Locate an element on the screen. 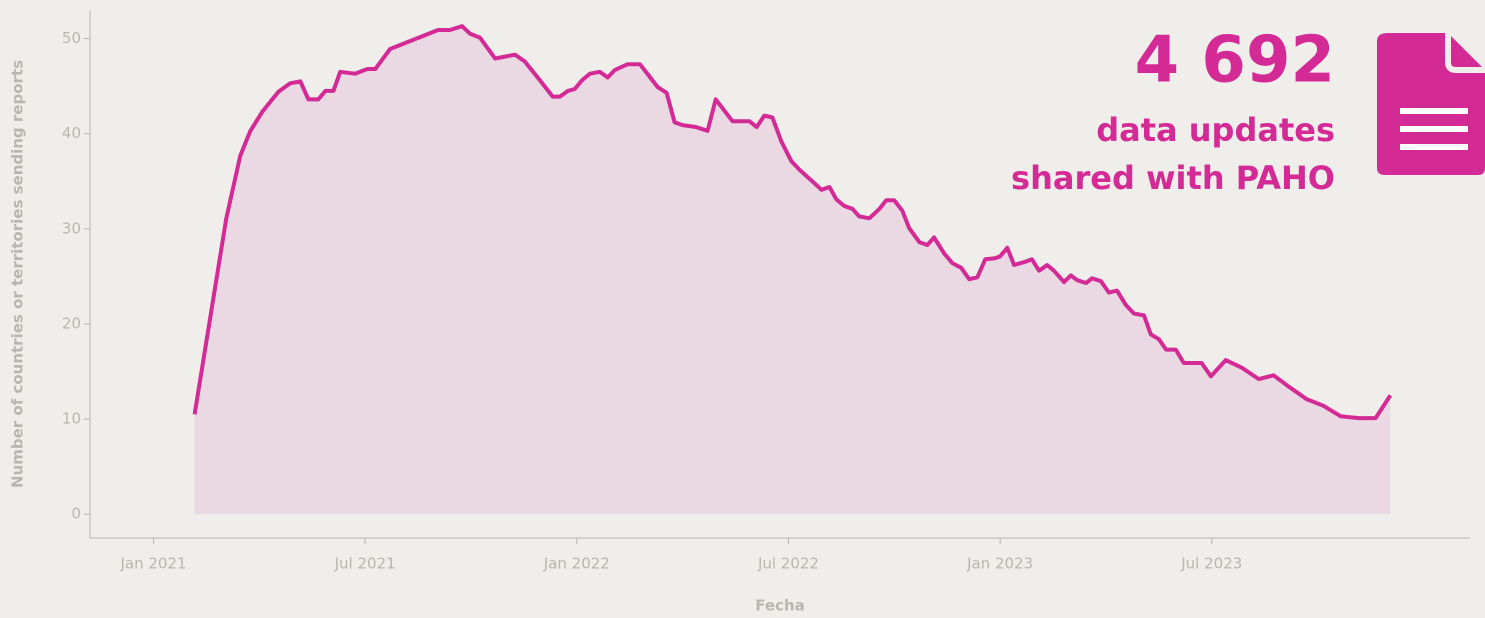 The image size is (1485, 618). x-tick-label: Jul 2023 is located at coordinates (1211, 564).